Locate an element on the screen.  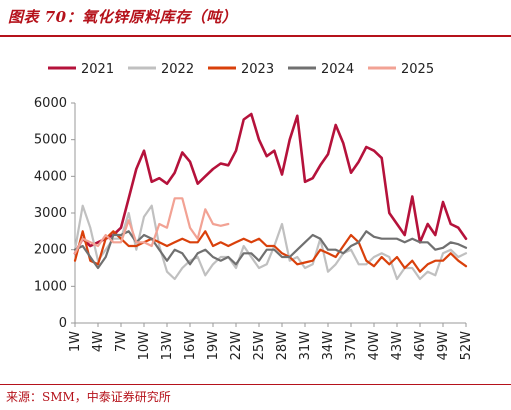
x-tick-label: 34W is located at coordinates (328, 346).